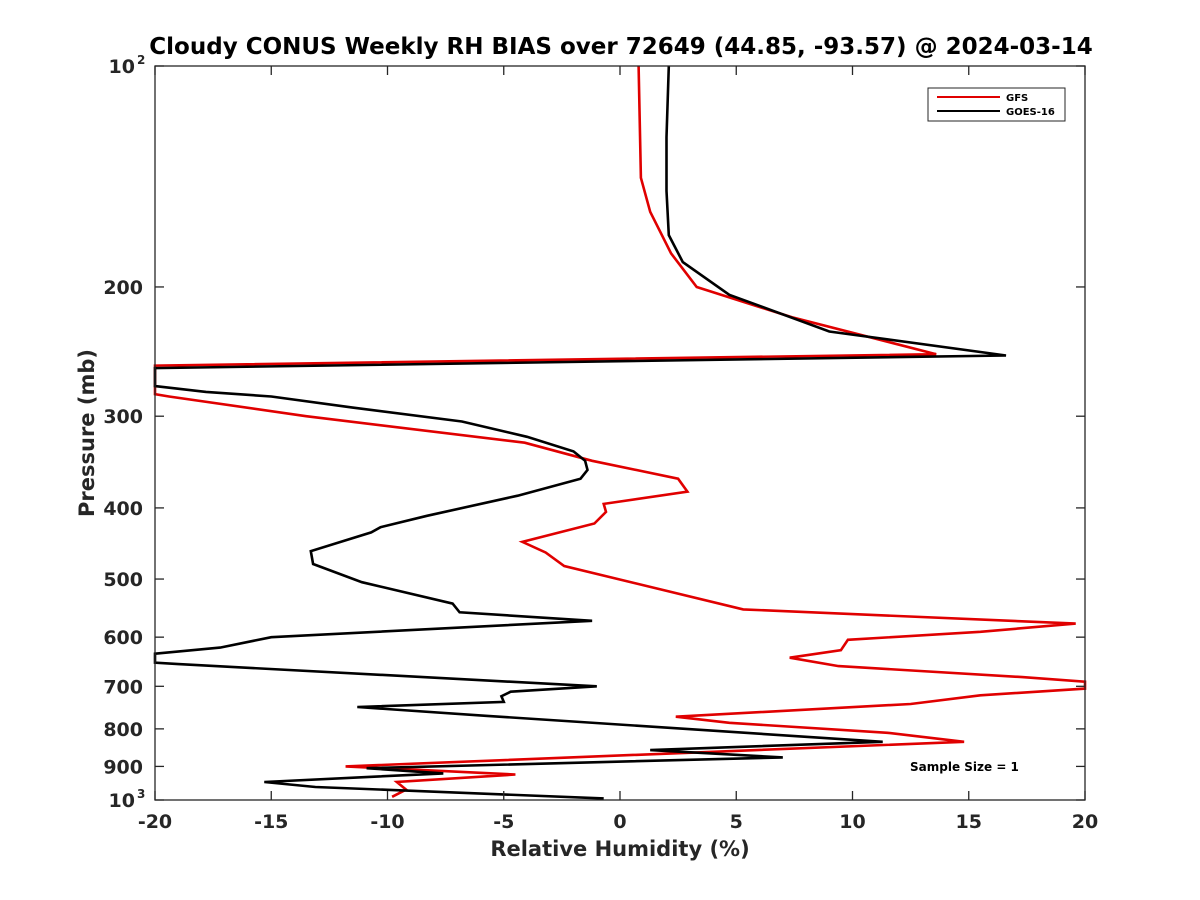 This screenshot has height=900, width=1200. What do you see at coordinates (736, 822) in the screenshot?
I see `x-tick-label: 5` at bounding box center [736, 822].